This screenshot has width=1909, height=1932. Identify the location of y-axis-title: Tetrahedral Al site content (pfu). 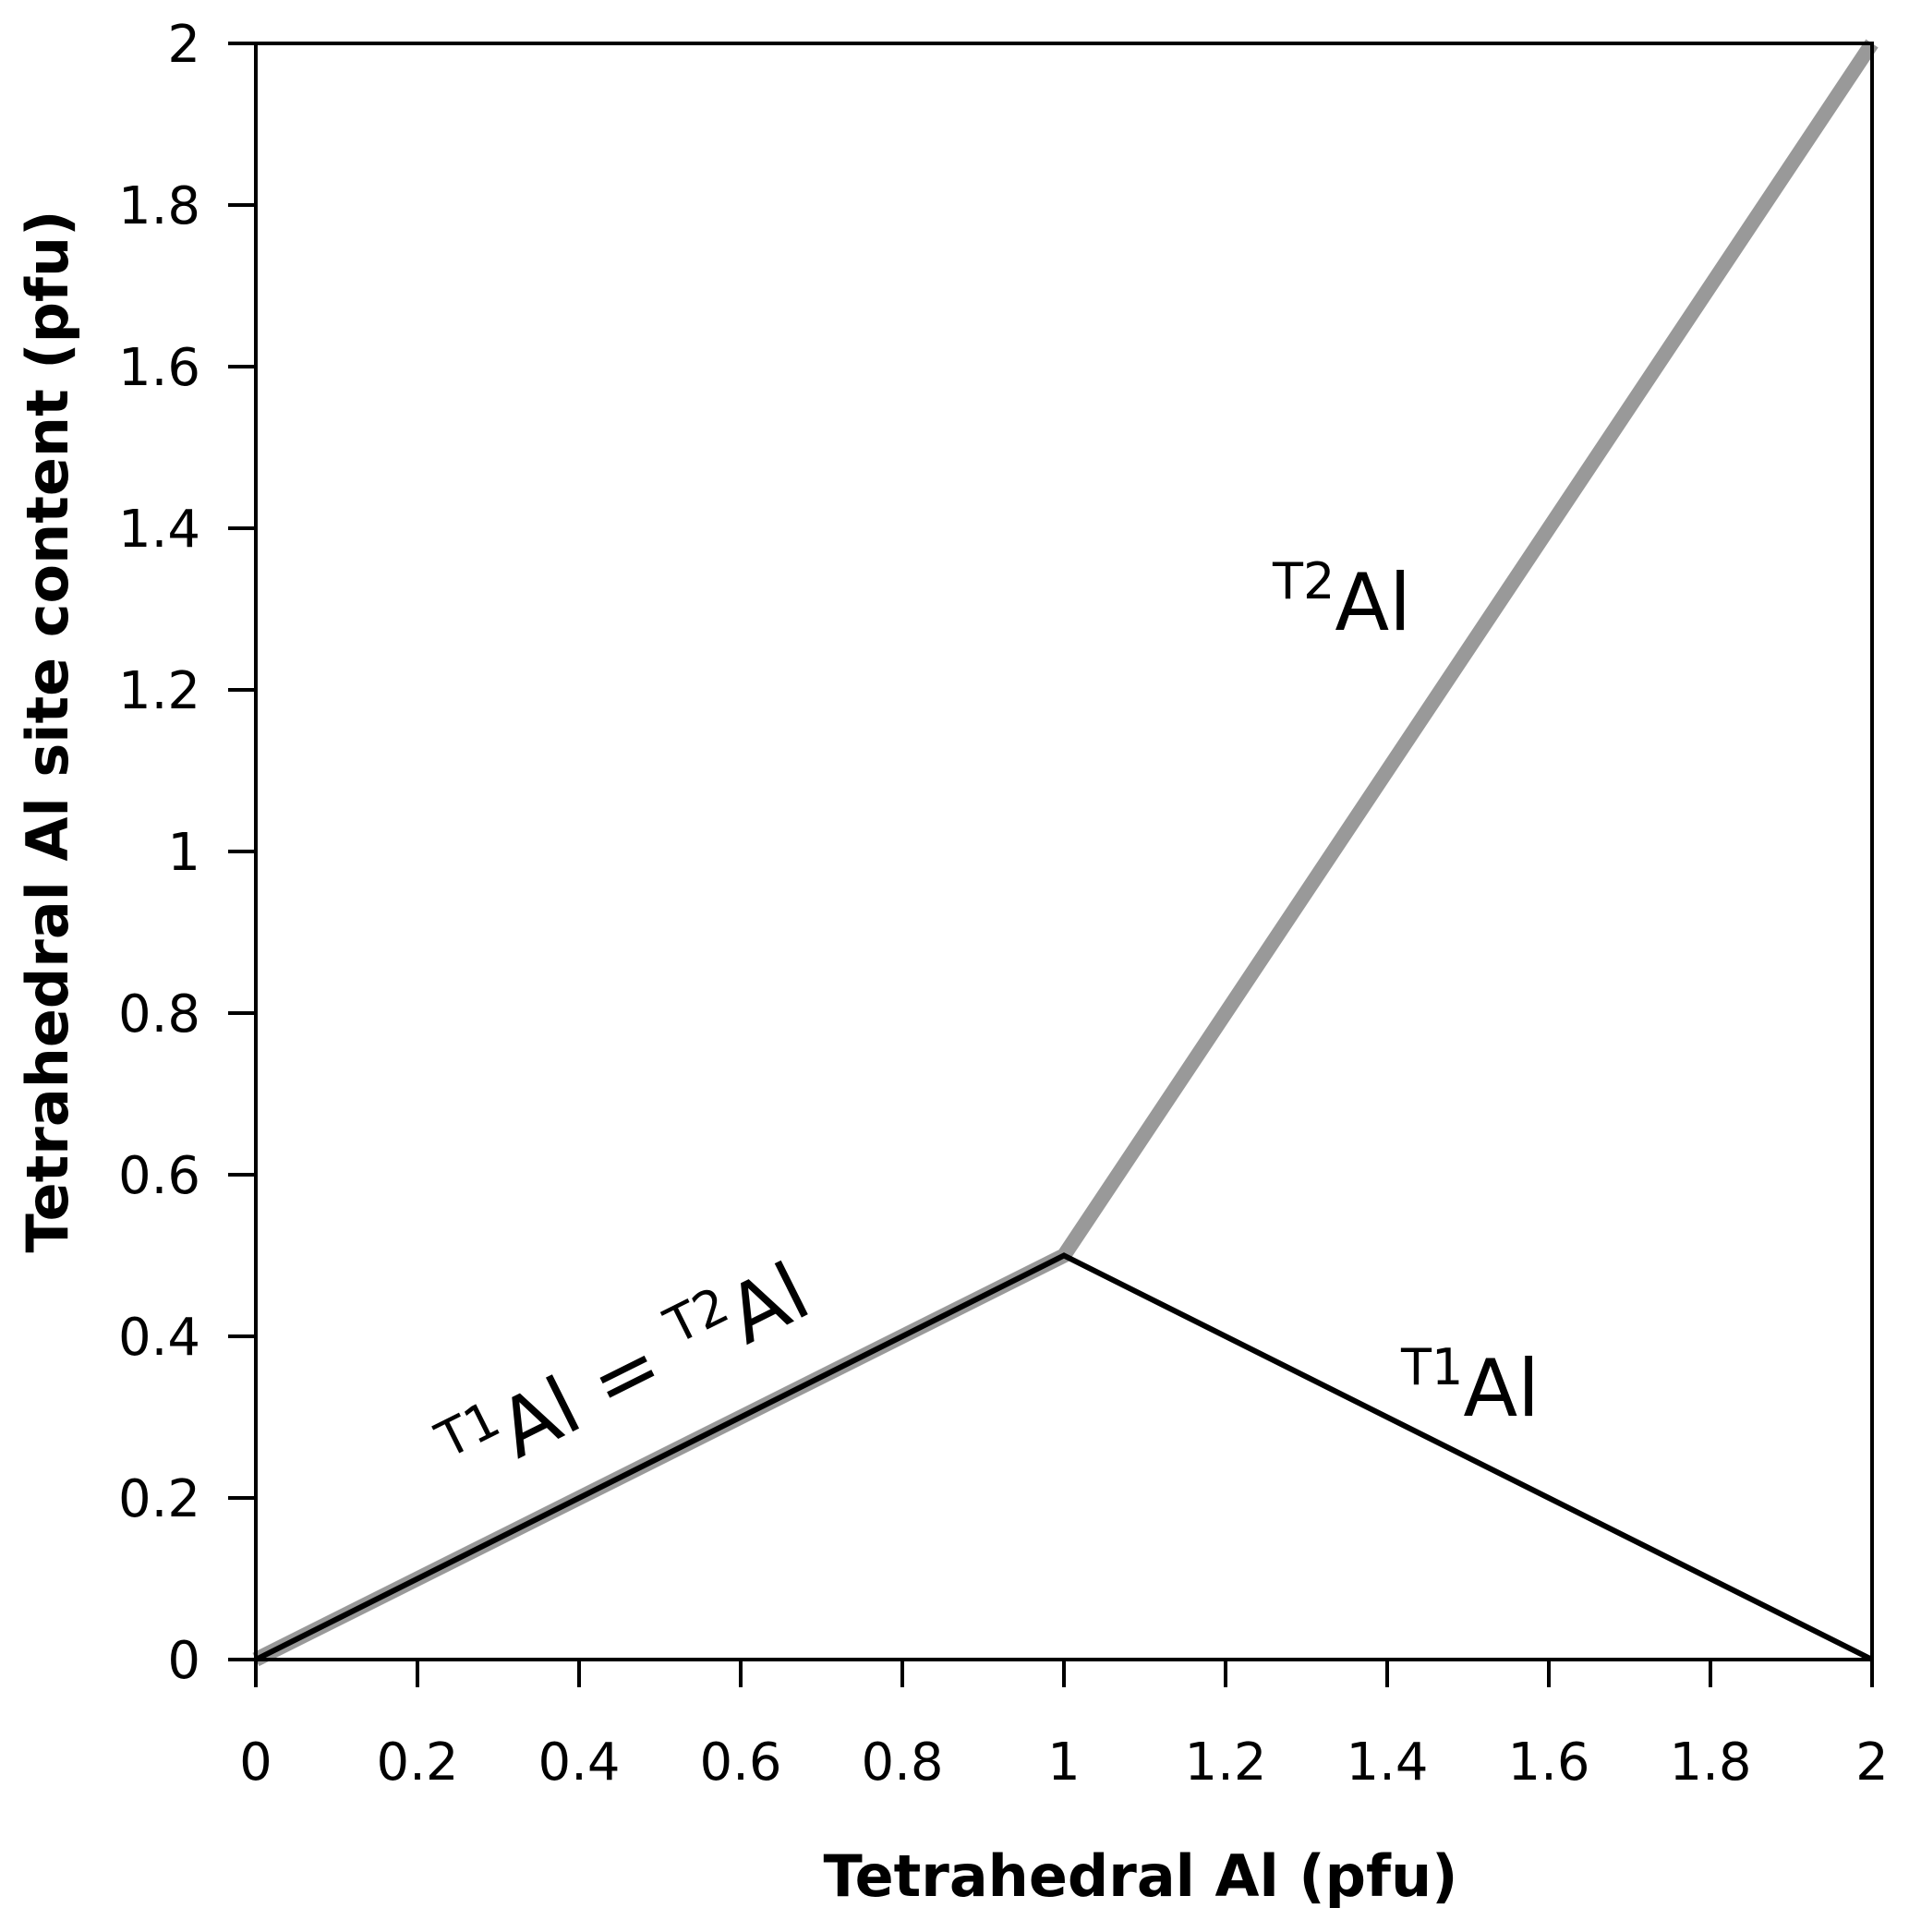
(47, 732).